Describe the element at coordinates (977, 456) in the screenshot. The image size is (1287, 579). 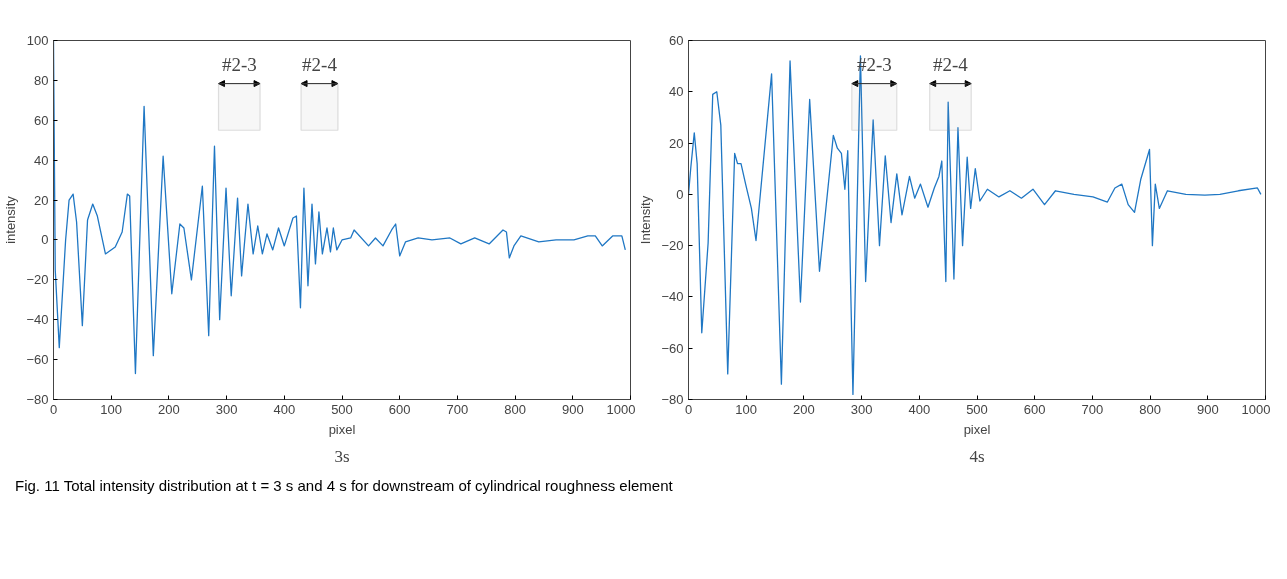
I see `text: 4s` at that location.